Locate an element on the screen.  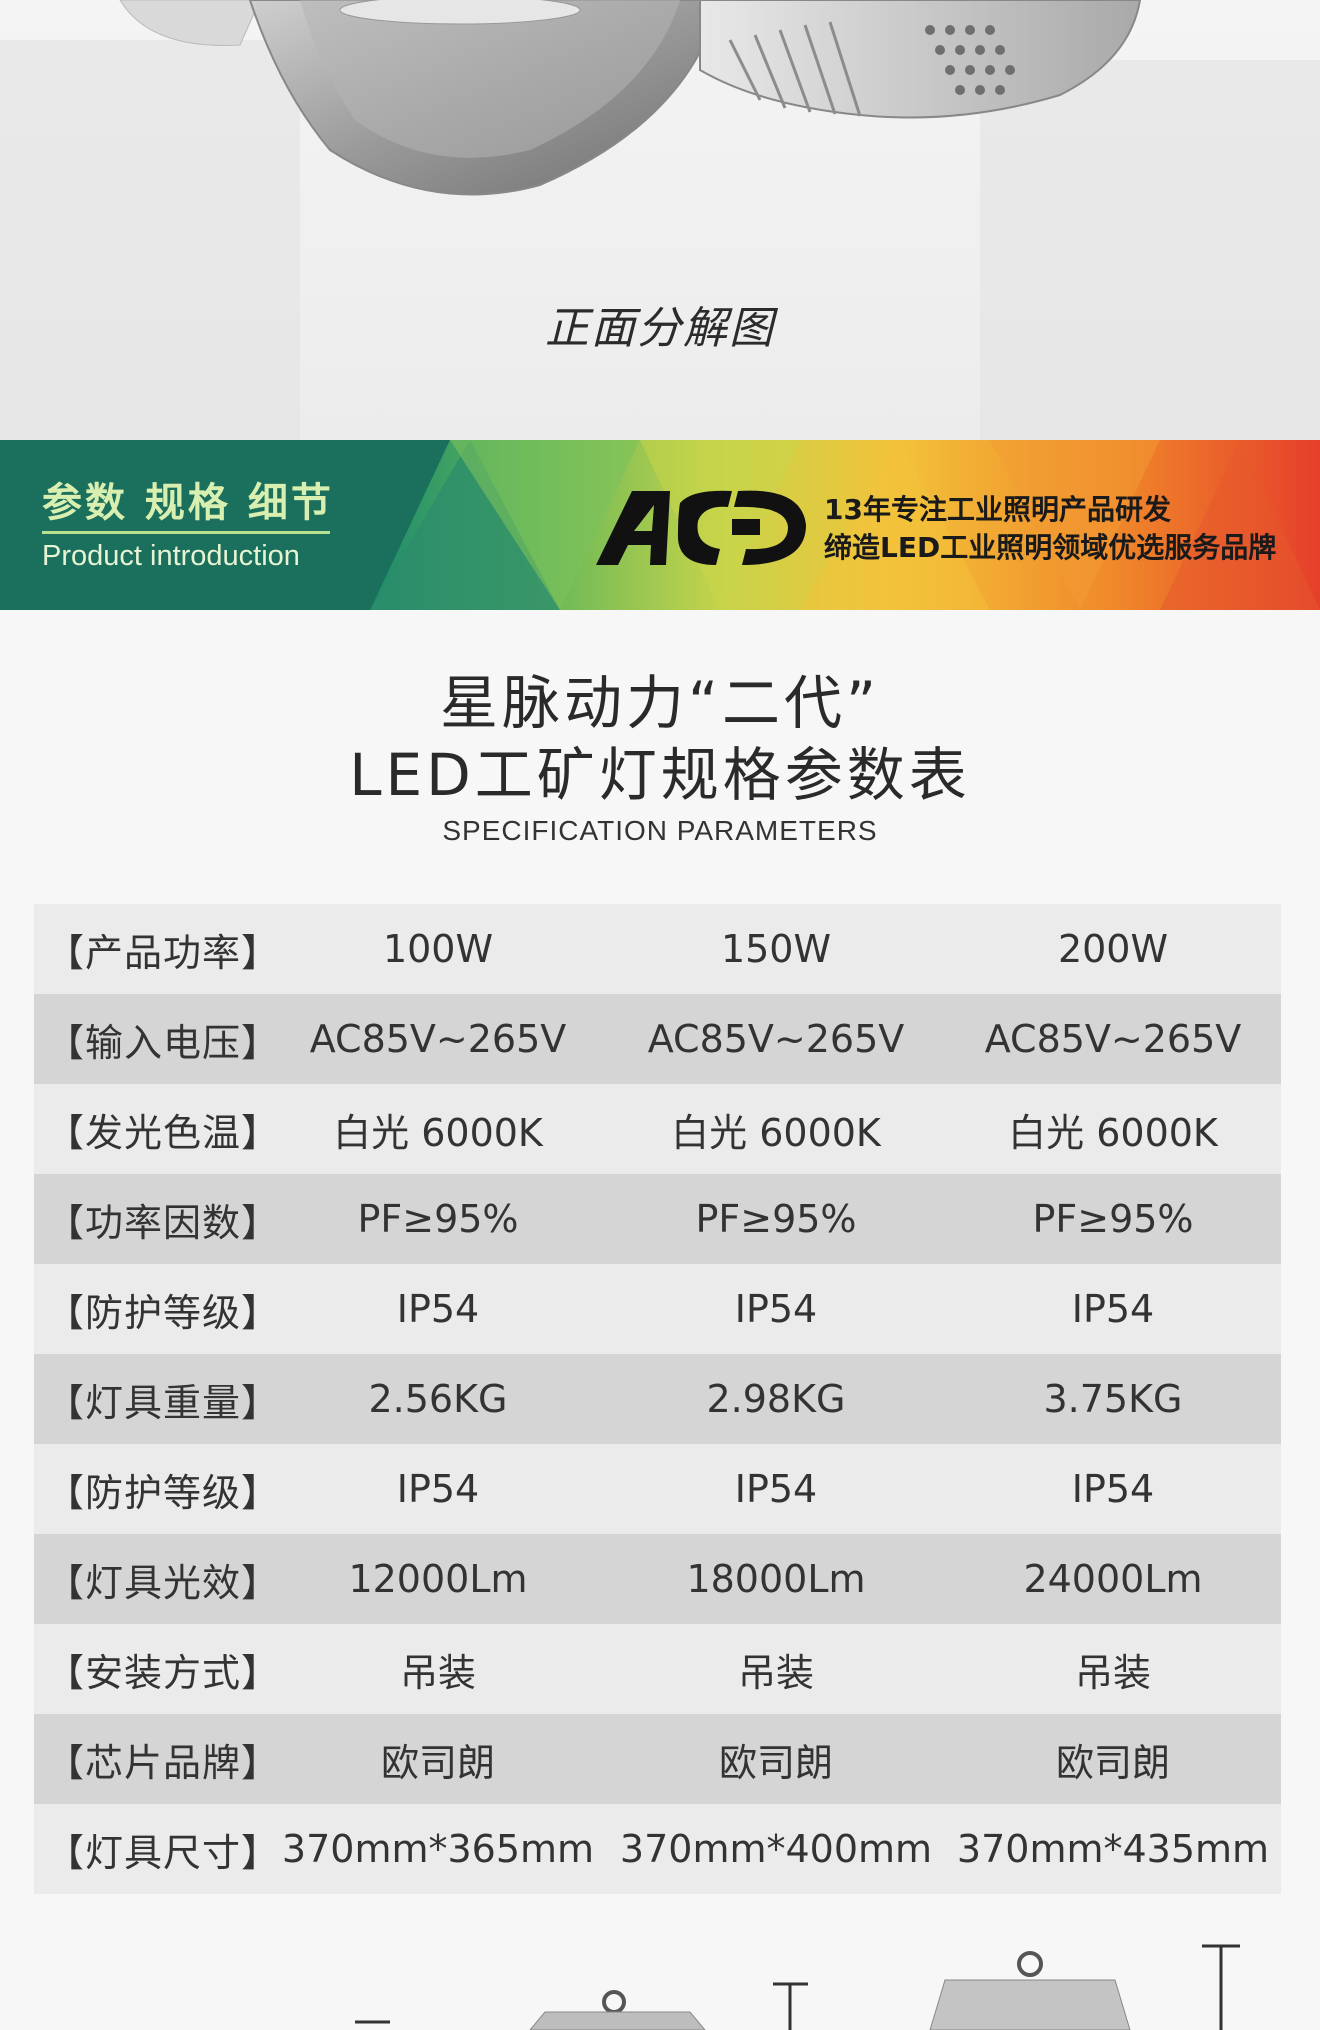
table-cell: 2.56KG is located at coordinates (438, 1399).